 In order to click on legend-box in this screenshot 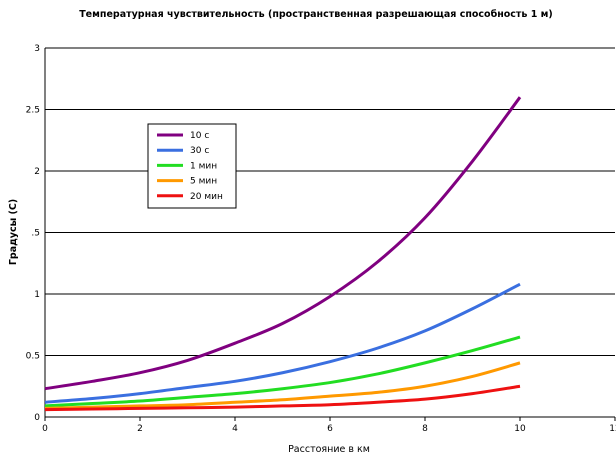, I will do `click(192, 166)`.